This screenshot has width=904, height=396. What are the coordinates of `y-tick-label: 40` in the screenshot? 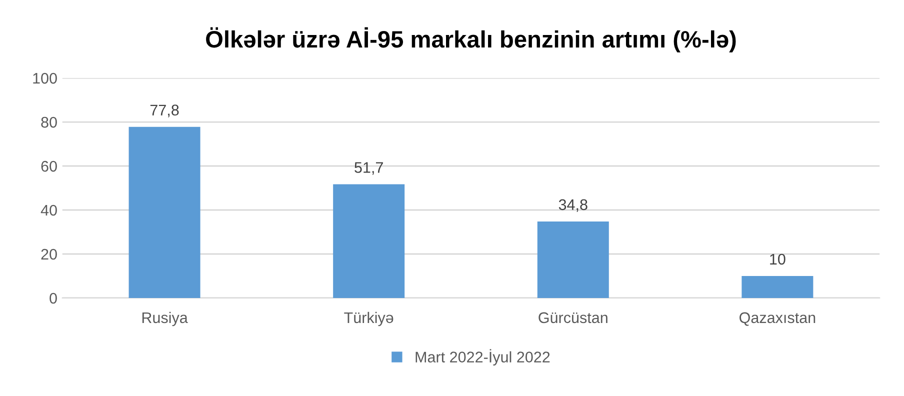 It's located at (48, 210).